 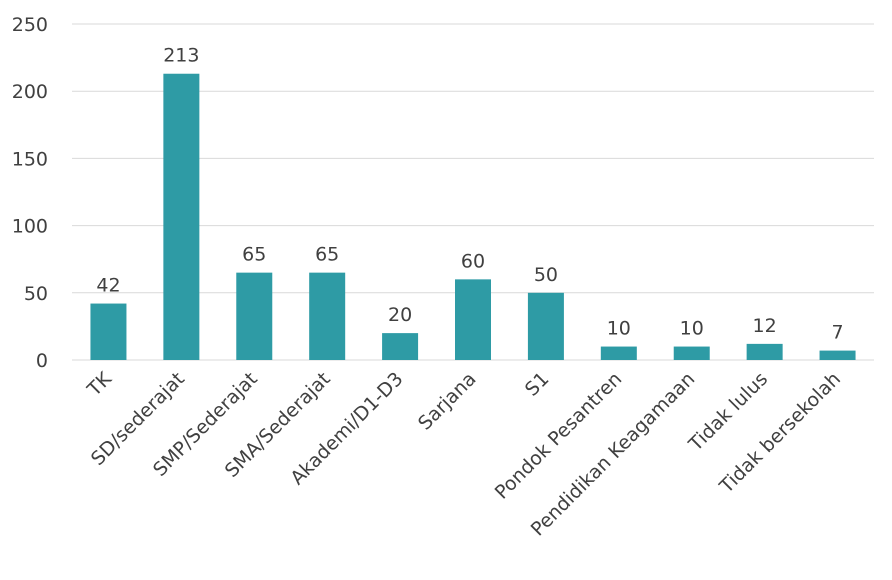 I want to click on data-label: 12, so click(x=765, y=326).